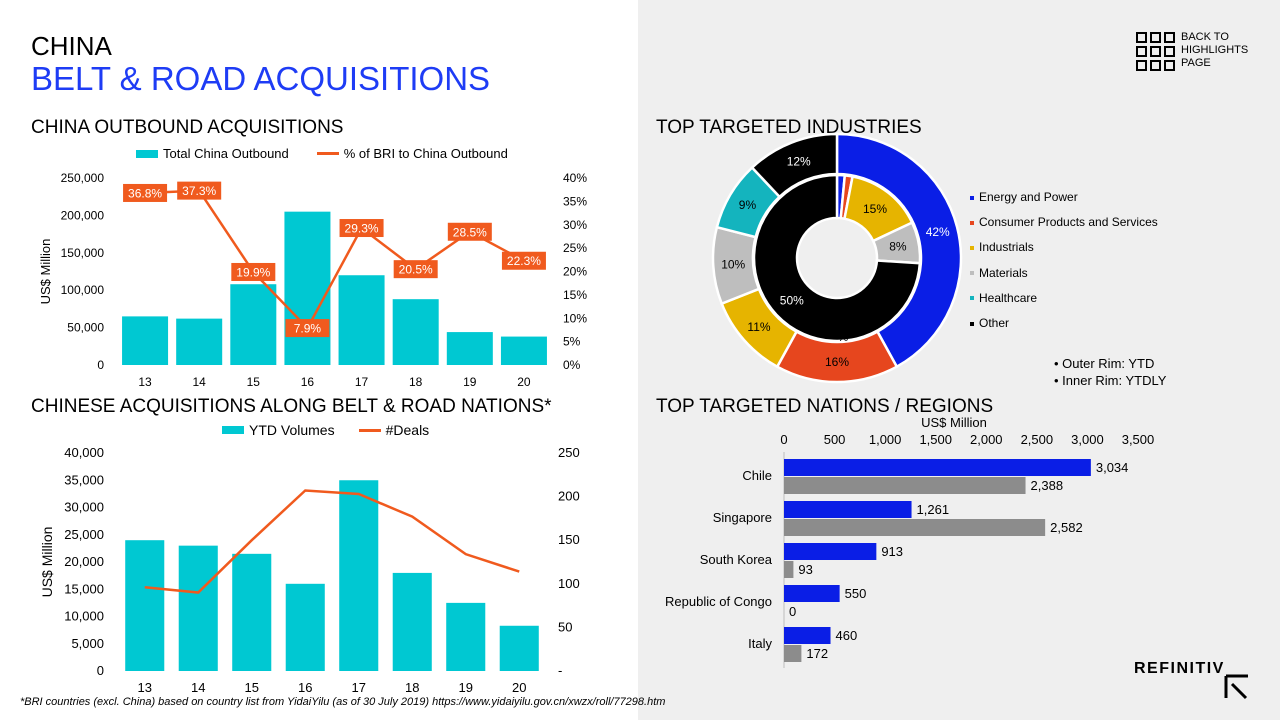 This screenshot has width=1280, height=720. Describe the element at coordinates (1104, 363) in the screenshot. I see `outer-rim-note: • Outer Rim: YTD` at that location.